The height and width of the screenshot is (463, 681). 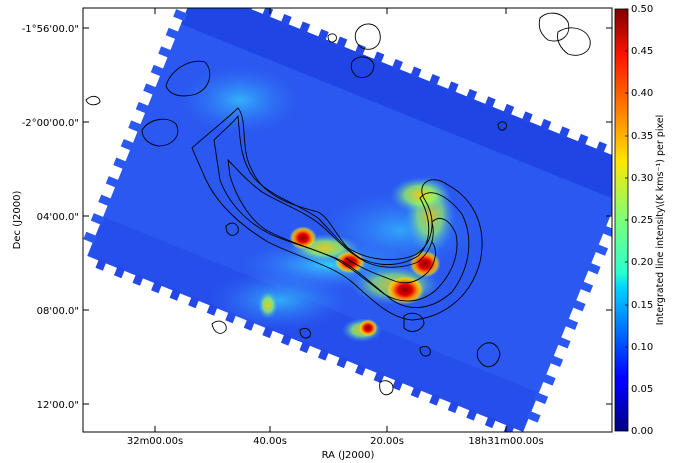 What do you see at coordinates (270, 441) in the screenshot?
I see `x-tick-label: 40.00s` at bounding box center [270, 441].